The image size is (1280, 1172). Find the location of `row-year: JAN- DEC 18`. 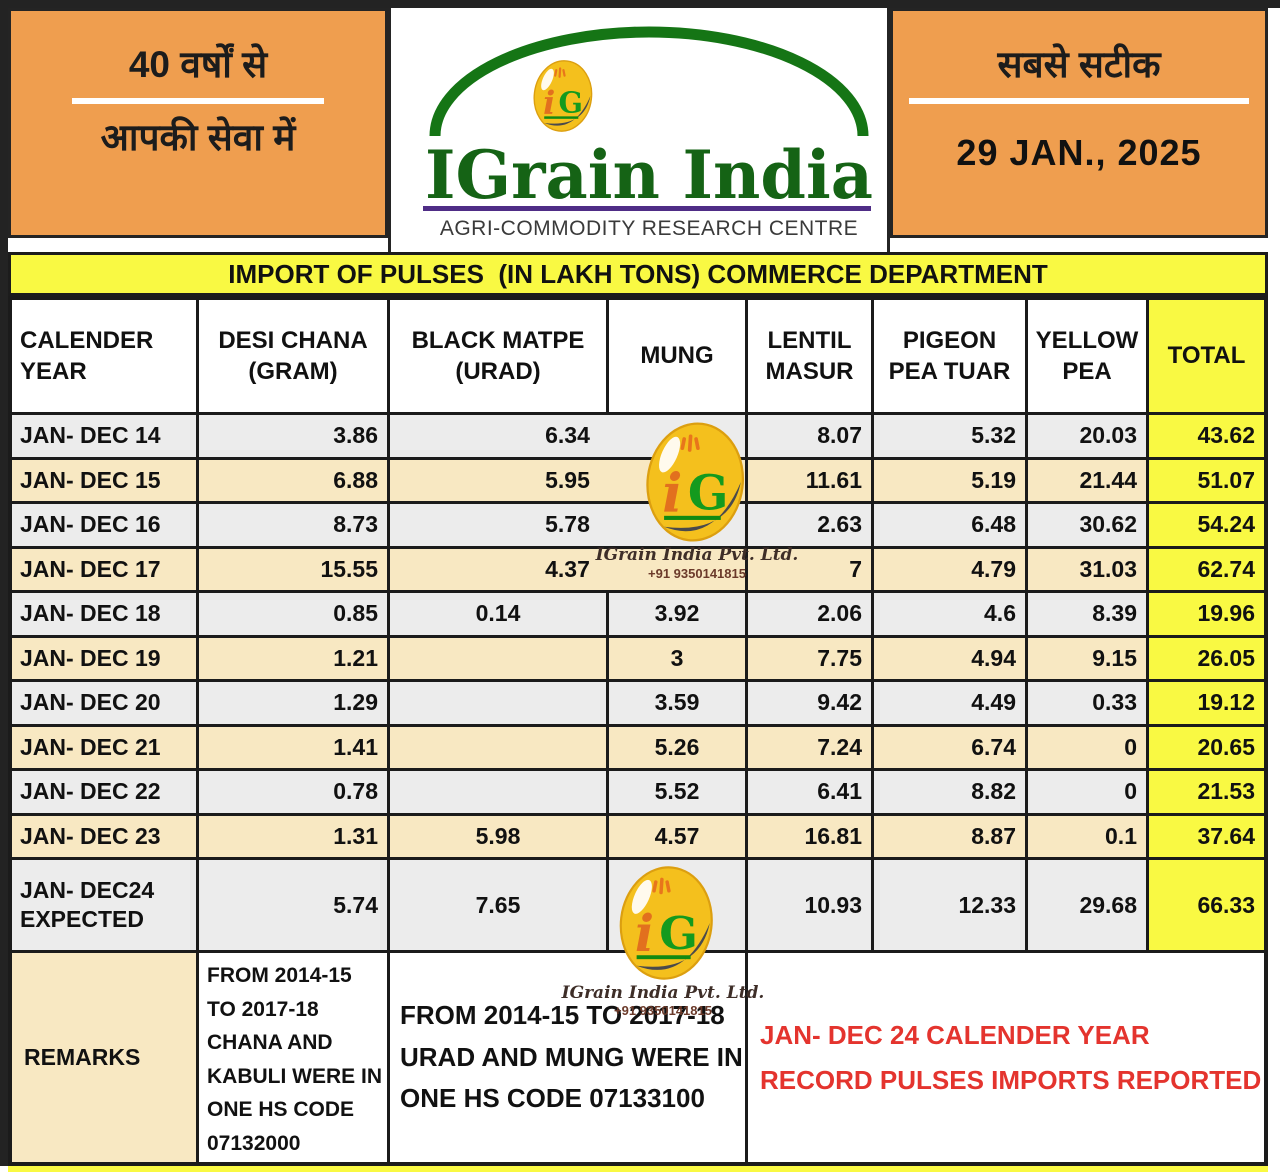

row-year: JAN- DEC 18 is located at coordinates (104, 614).